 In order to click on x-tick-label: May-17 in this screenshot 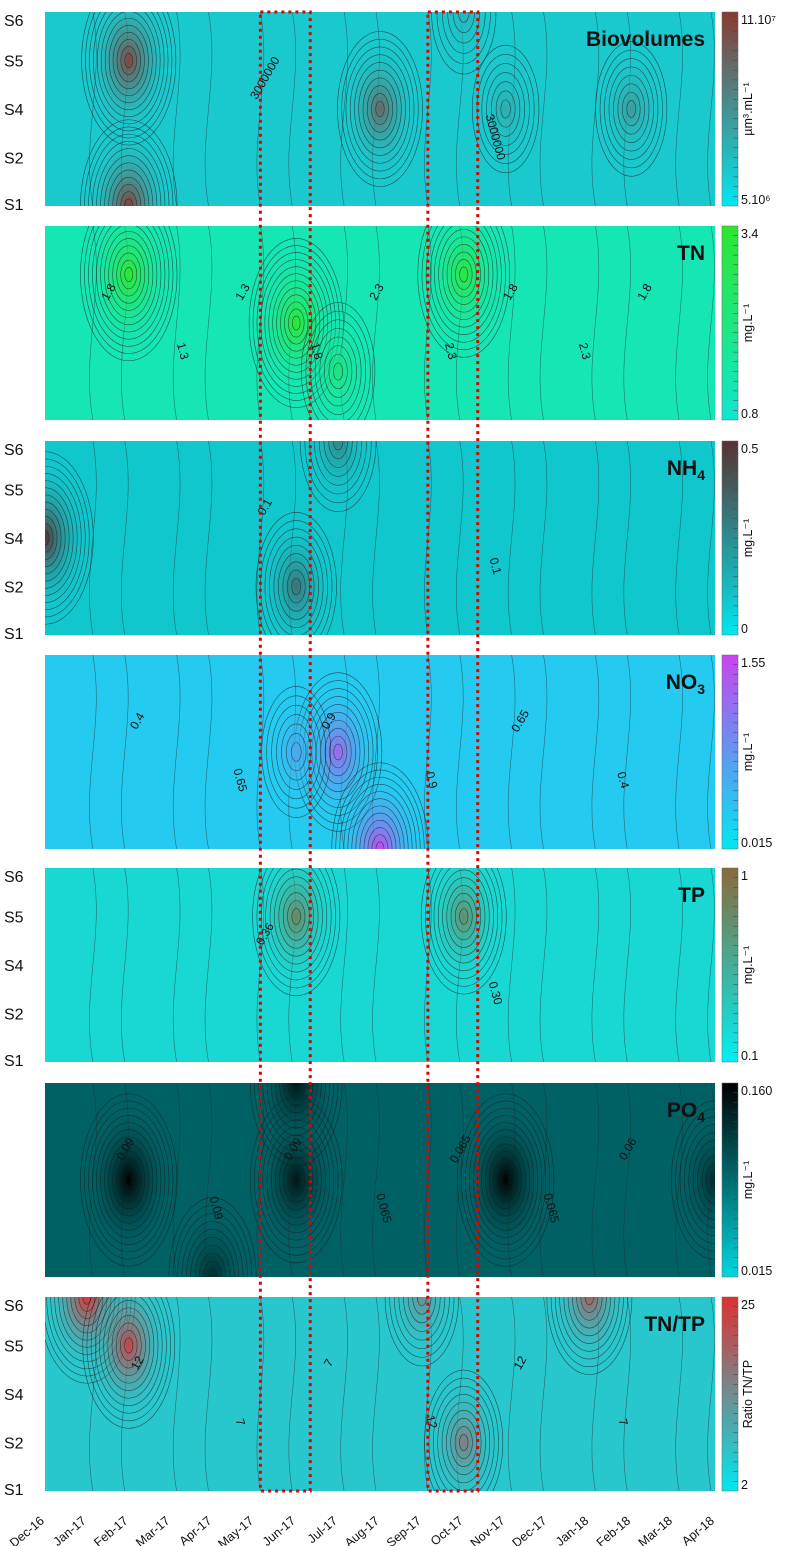, I will do `click(235, 1530)`.